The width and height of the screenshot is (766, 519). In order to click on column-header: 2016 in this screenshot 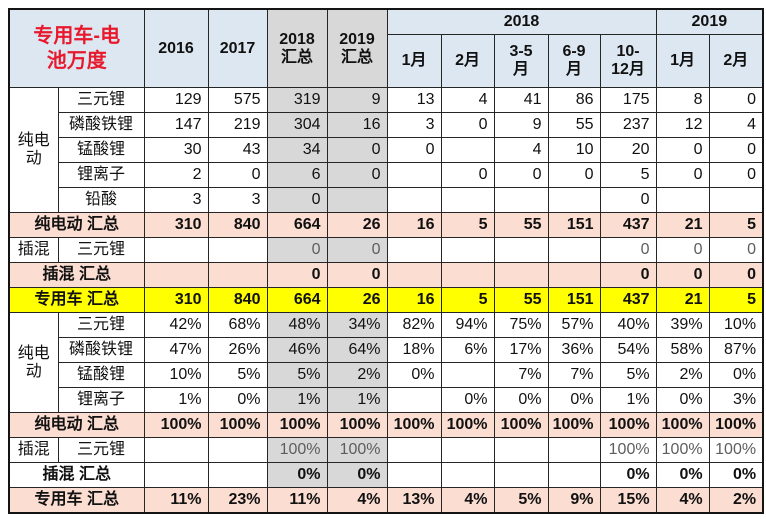, I will do `click(176, 48)`.